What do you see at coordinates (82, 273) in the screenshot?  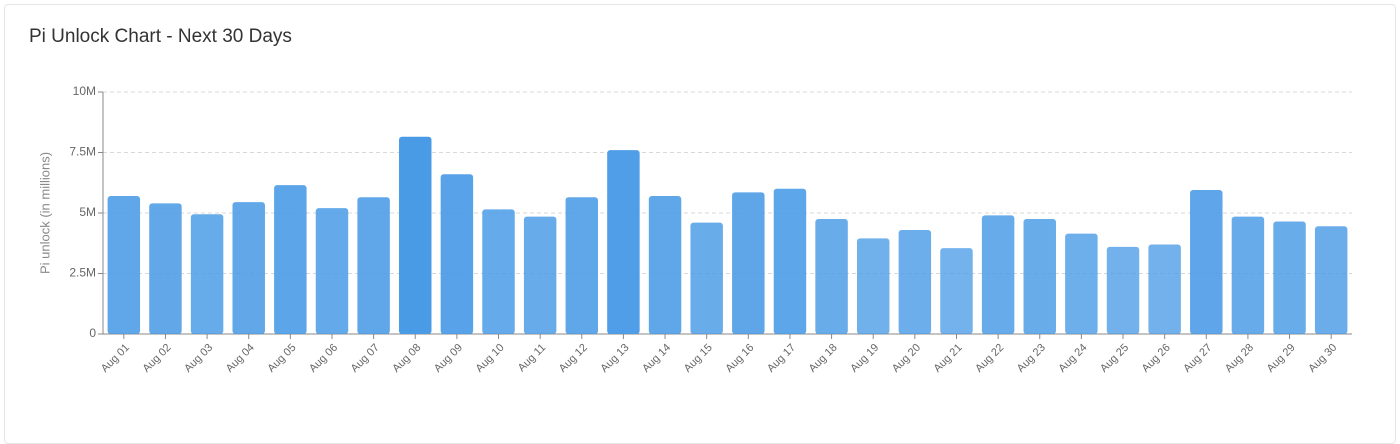 I see `y-tick-label: 2.5M` at bounding box center [82, 273].